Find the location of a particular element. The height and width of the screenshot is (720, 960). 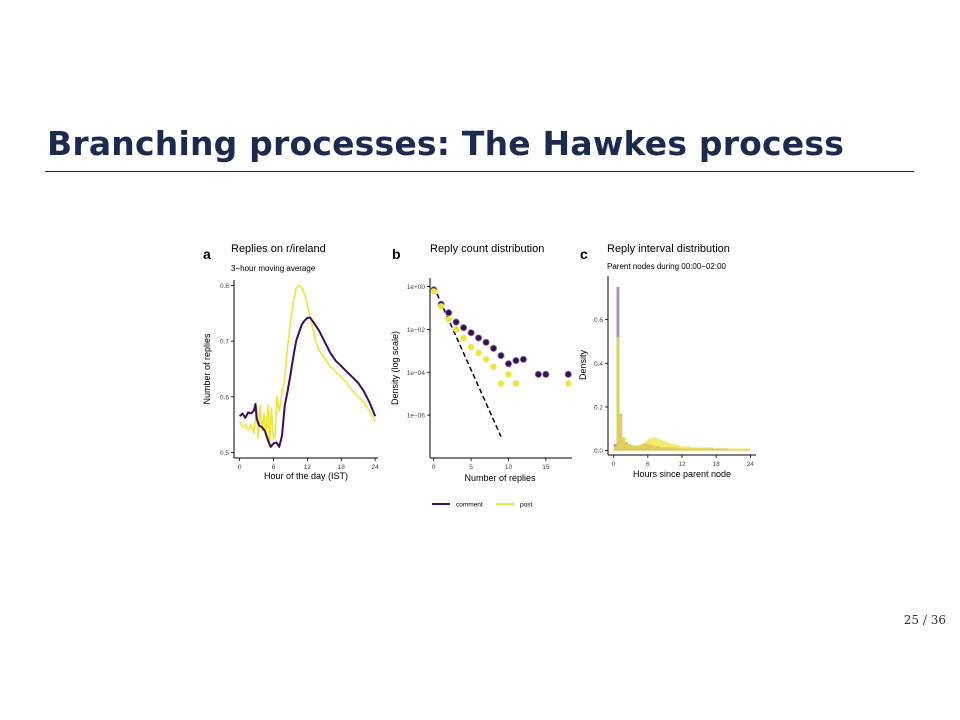

x-tick-label-a: 18 is located at coordinates (342, 467).